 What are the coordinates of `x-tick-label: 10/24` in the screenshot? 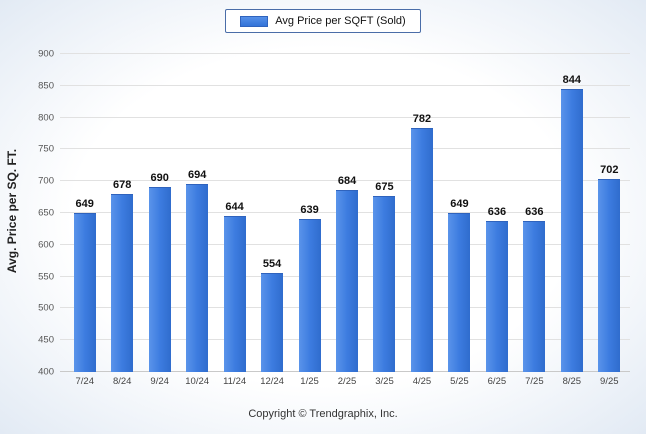 It's located at (197, 381).